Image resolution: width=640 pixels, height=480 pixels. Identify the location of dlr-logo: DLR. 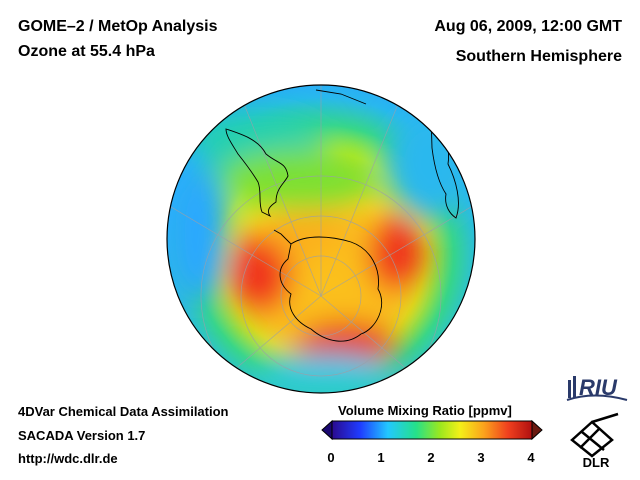
(594, 441).